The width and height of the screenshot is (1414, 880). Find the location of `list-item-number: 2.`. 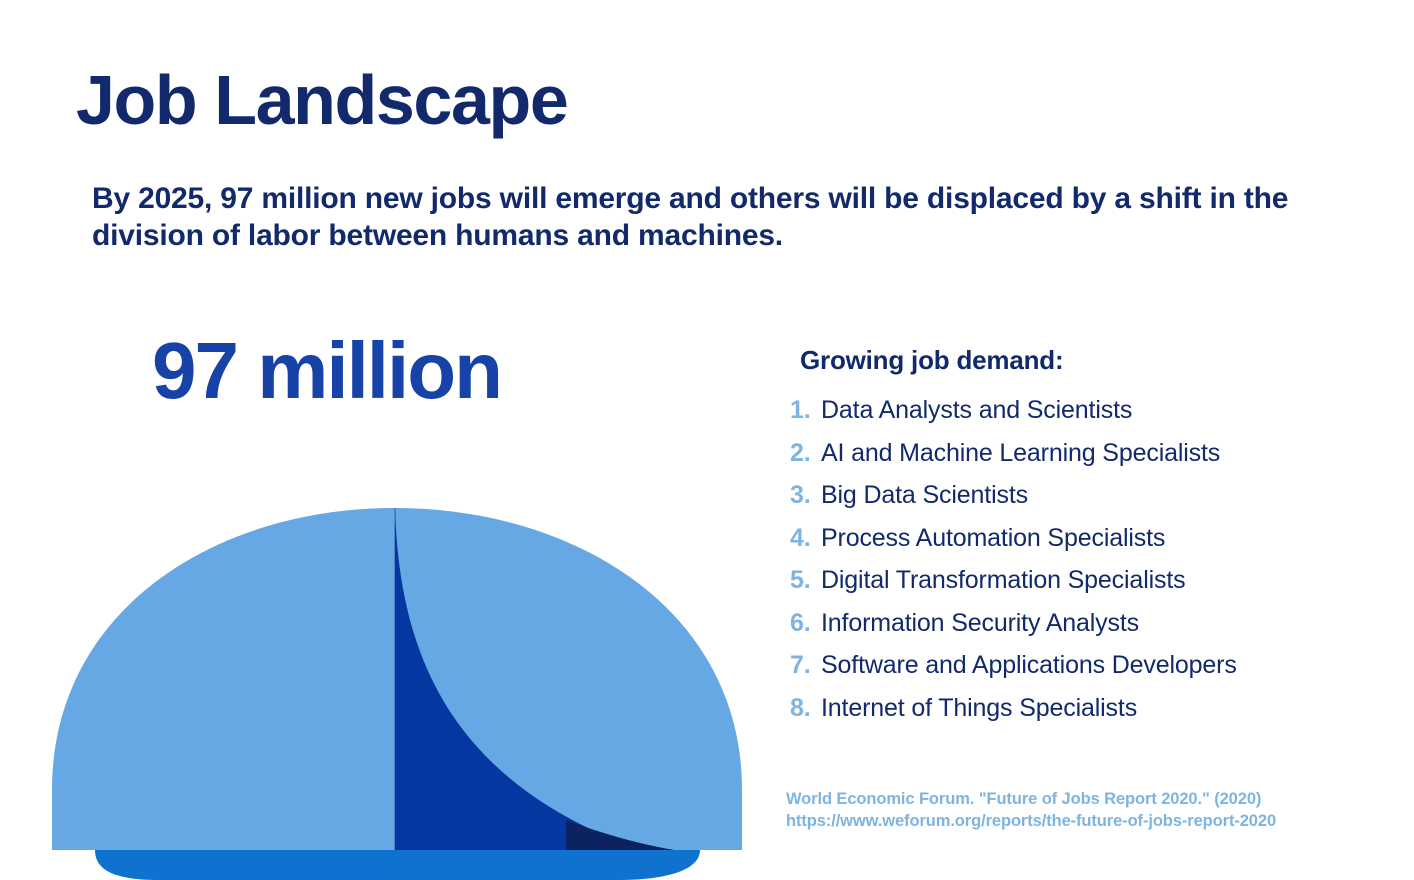

list-item-number: 2. is located at coordinates (800, 452).